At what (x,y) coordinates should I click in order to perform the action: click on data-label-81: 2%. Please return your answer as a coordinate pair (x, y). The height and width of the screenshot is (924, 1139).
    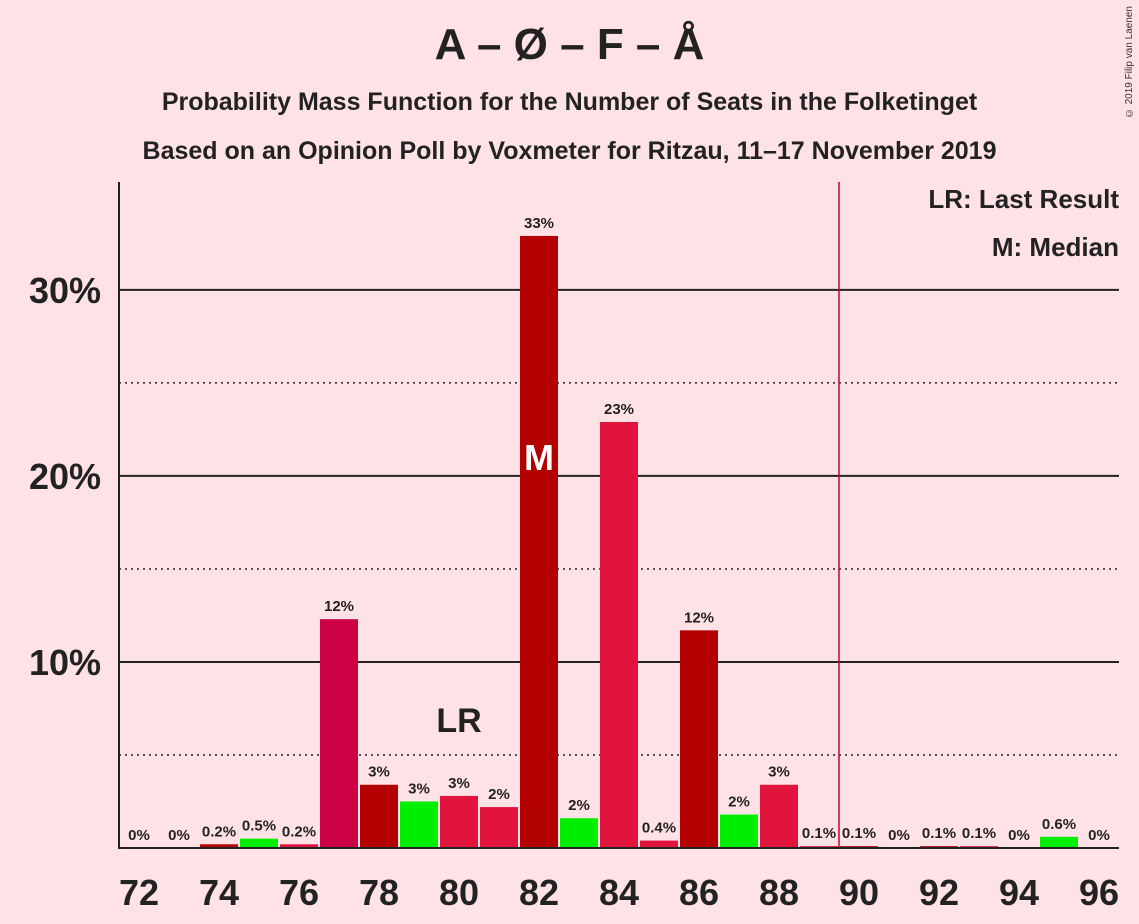
    Looking at the image, I should click on (499, 794).